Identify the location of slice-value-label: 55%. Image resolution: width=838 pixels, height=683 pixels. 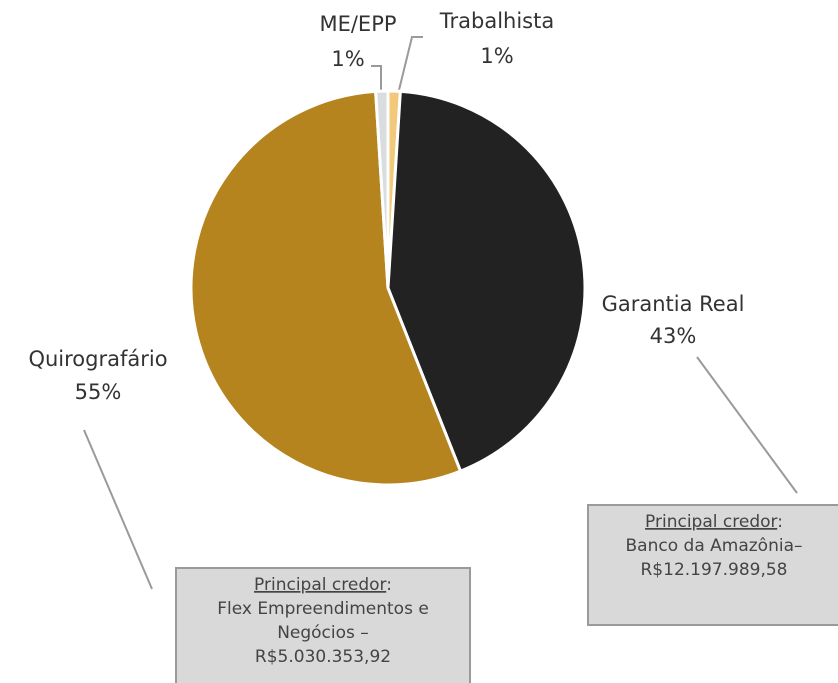
(98, 392).